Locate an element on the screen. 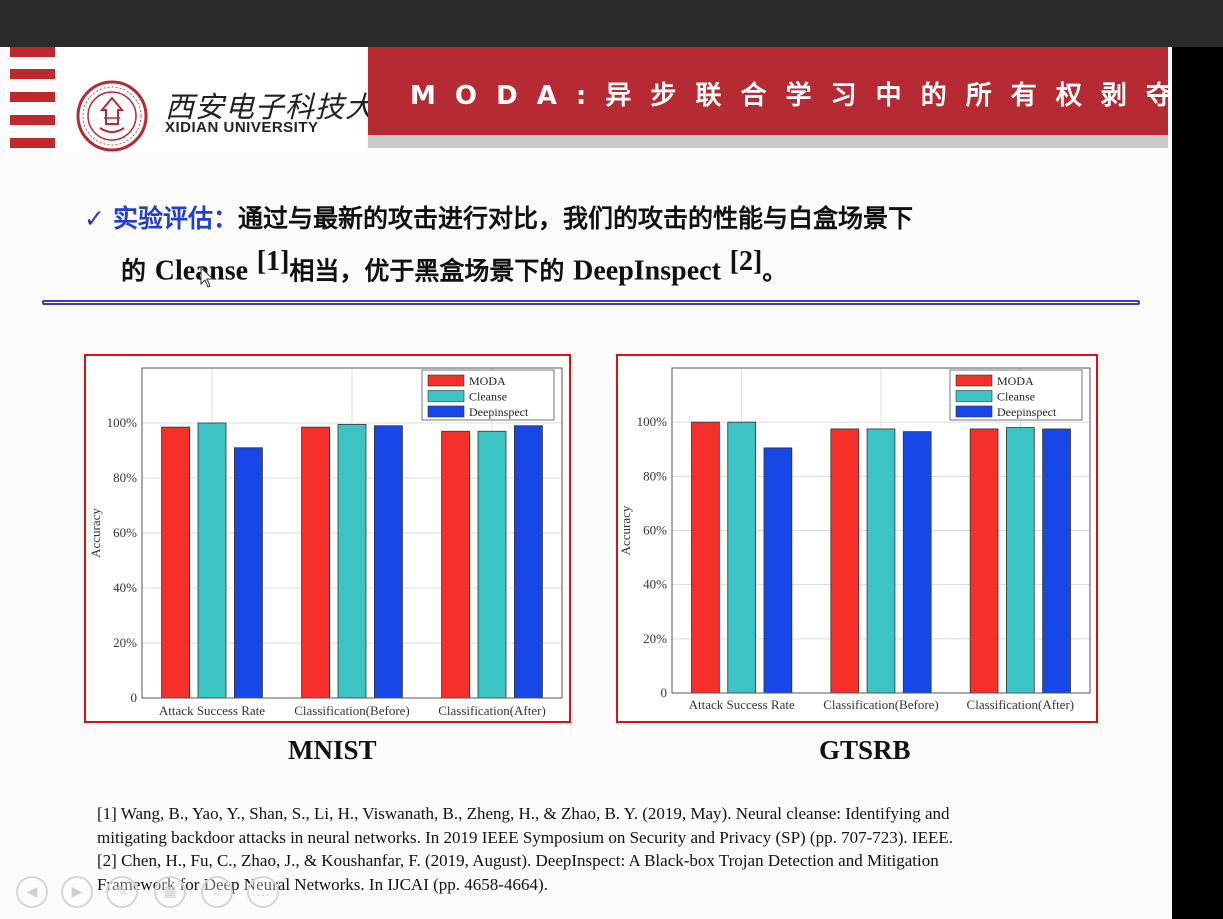 The width and height of the screenshot is (1223, 919). ref-marker-2: [2] is located at coordinates (746, 261).